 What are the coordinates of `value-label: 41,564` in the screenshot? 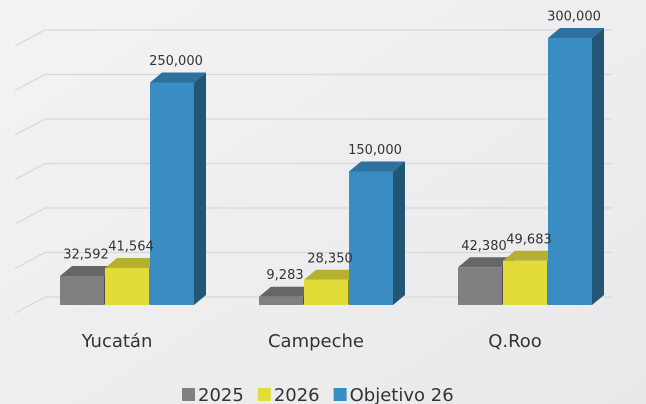 It's located at (131, 247).